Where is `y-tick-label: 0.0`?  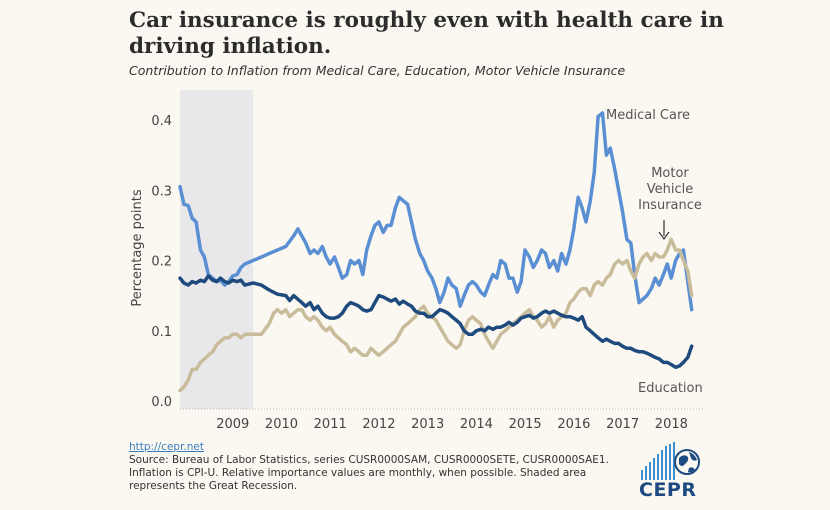
y-tick-label: 0.0 is located at coordinates (161, 402).